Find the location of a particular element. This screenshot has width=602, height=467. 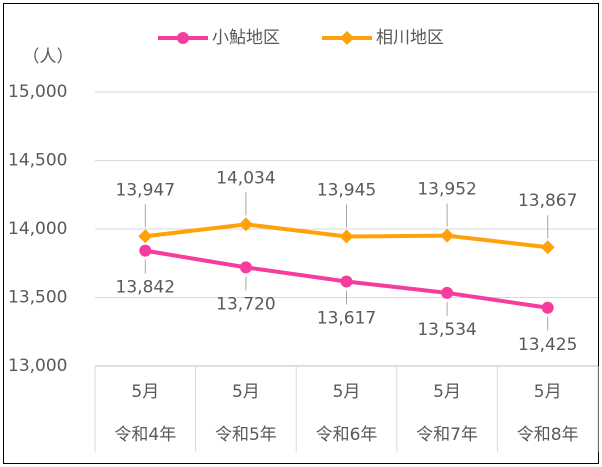

y-tick-label: 14,500 is located at coordinates (37, 161).